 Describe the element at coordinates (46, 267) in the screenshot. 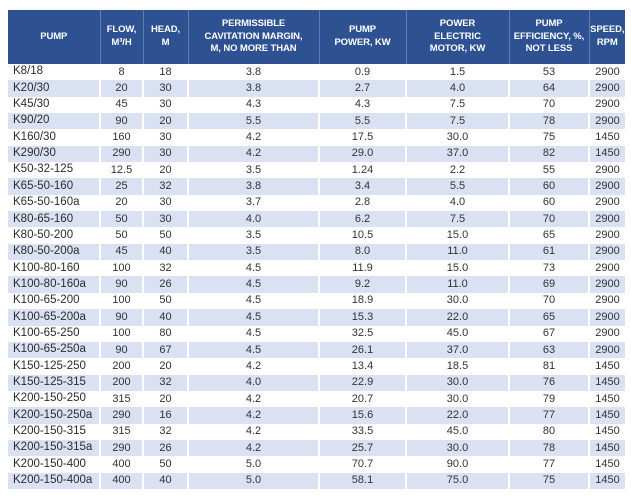

I see `cell-pump: K100-80-160` at that location.